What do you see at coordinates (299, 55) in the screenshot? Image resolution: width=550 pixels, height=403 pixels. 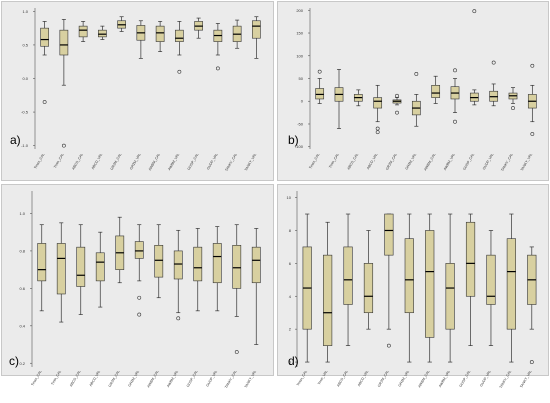 I see `y-tick-label: 100` at bounding box center [299, 55].